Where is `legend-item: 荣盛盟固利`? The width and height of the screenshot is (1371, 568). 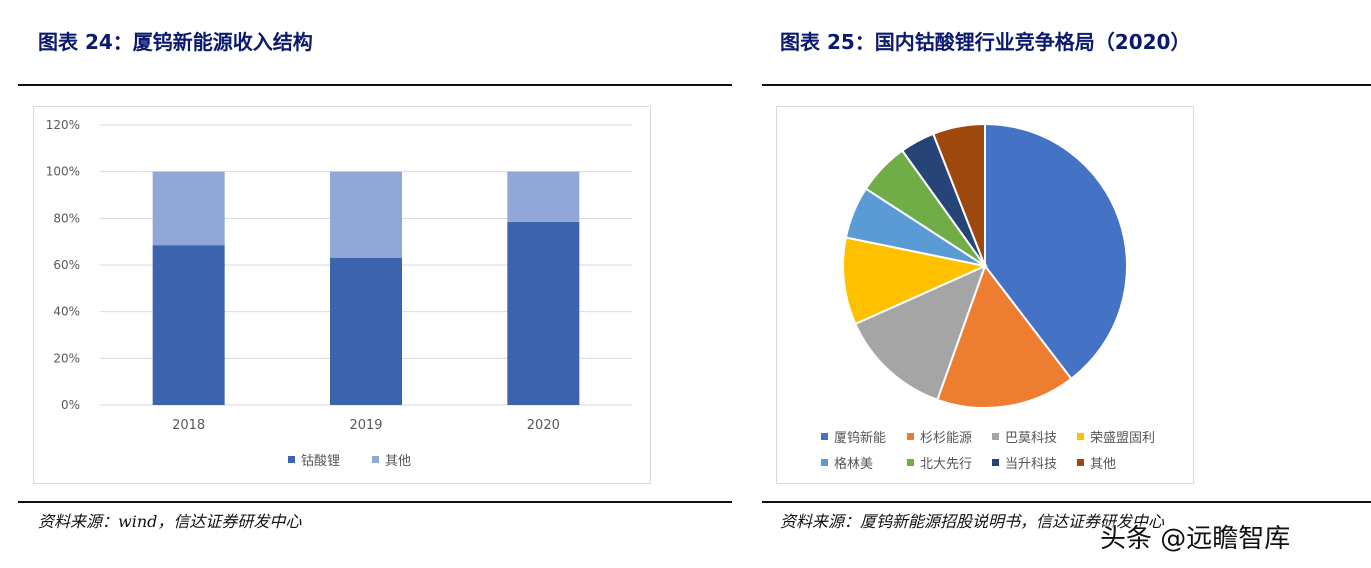
legend-item: 荣盛盟固利 is located at coordinates (1116, 436).